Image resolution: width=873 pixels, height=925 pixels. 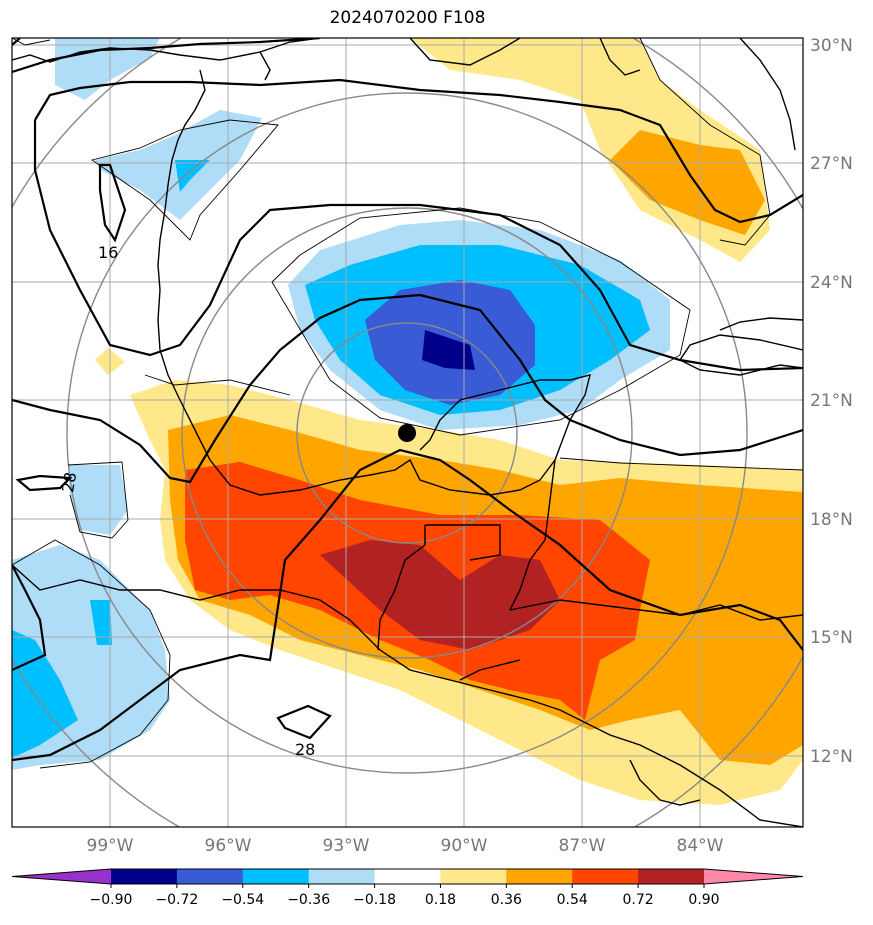 What do you see at coordinates (831, 46) in the screenshot?
I see `lat-label-30n: 30°N` at bounding box center [831, 46].